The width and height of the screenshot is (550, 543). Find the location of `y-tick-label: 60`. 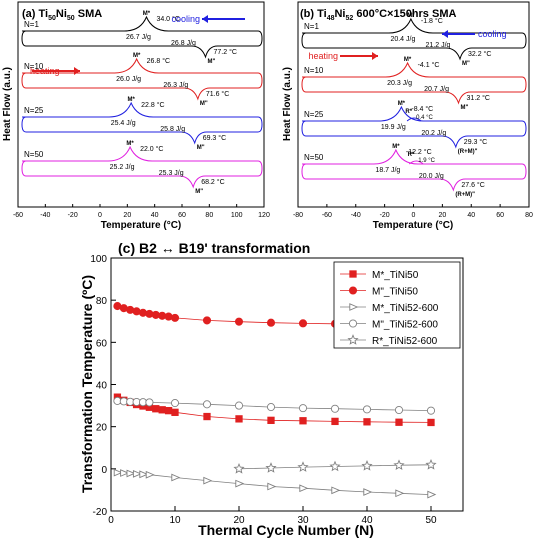

y-tick-label: 60 is located at coordinates (102, 343).